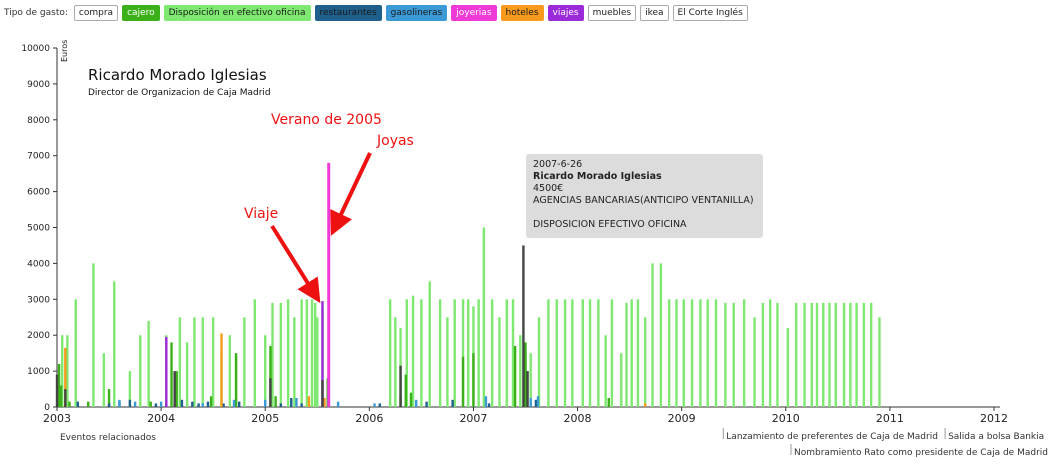 The width and height of the screenshot is (1052, 466). Describe the element at coordinates (348, 13) in the screenshot. I see `filter-button-3: restaurantes` at that location.